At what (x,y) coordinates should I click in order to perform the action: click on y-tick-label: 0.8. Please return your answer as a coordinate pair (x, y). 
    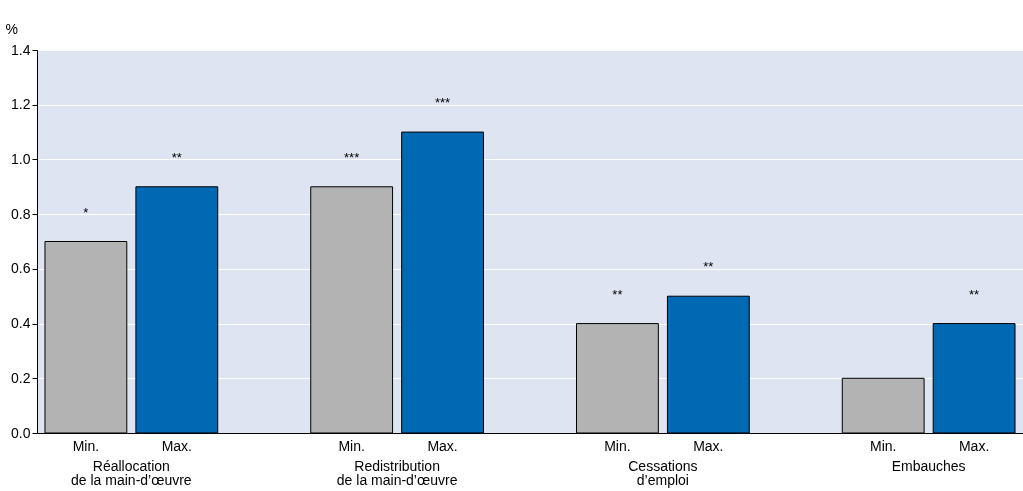
    Looking at the image, I should click on (21, 213).